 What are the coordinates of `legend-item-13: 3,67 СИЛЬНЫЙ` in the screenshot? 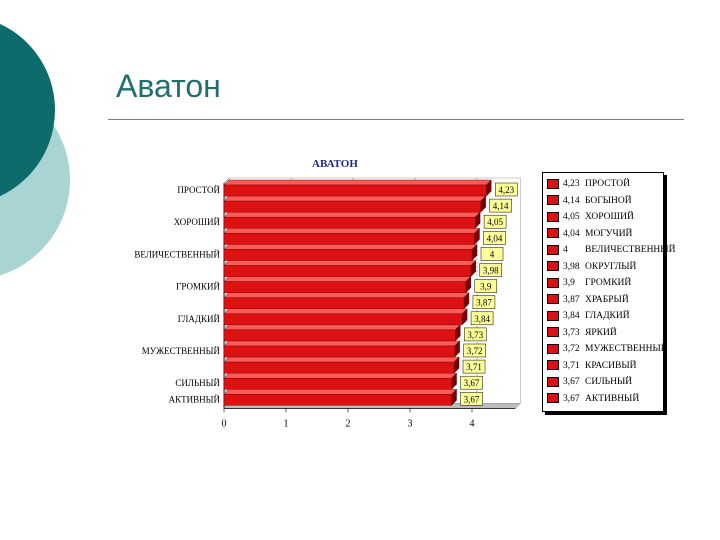 It's located at (589, 382).